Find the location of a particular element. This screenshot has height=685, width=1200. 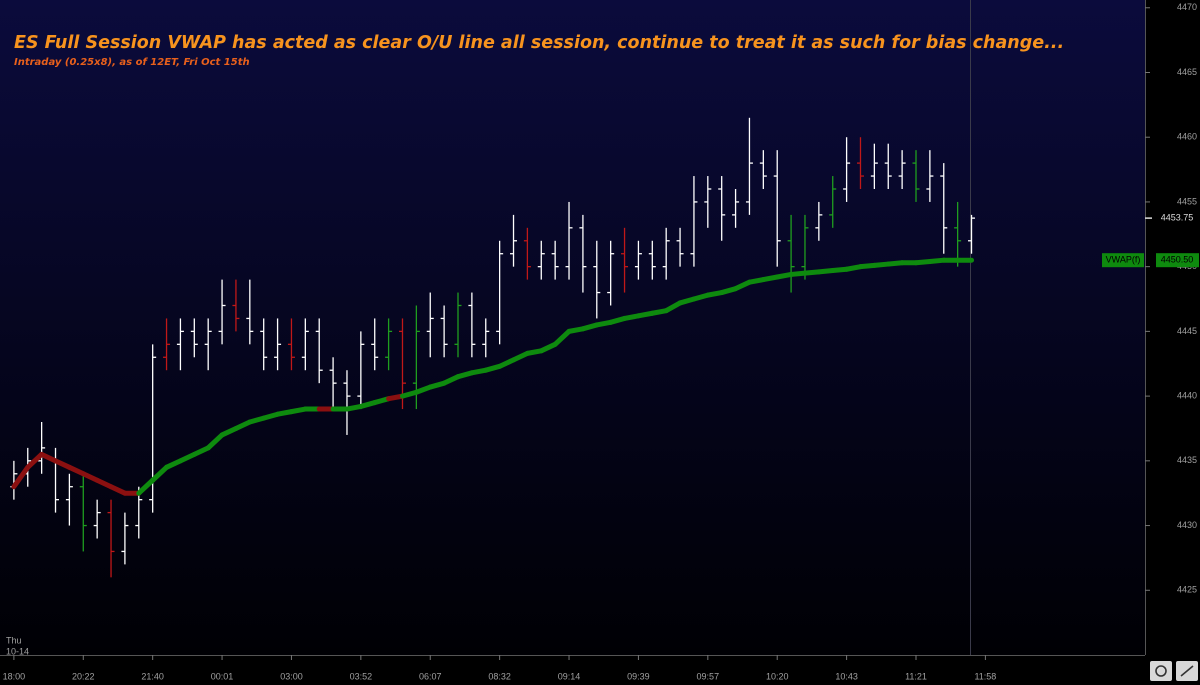

vwap-name: VWAP(f) is located at coordinates (1123, 260).